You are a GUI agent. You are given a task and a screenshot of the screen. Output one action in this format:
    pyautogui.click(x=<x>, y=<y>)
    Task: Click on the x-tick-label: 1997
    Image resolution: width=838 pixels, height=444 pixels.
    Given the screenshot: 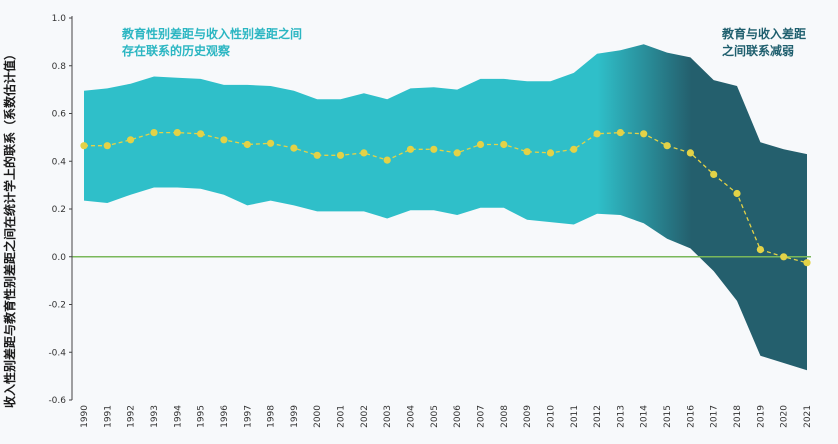 What is the action you would take?
    pyautogui.click(x=248, y=416)
    